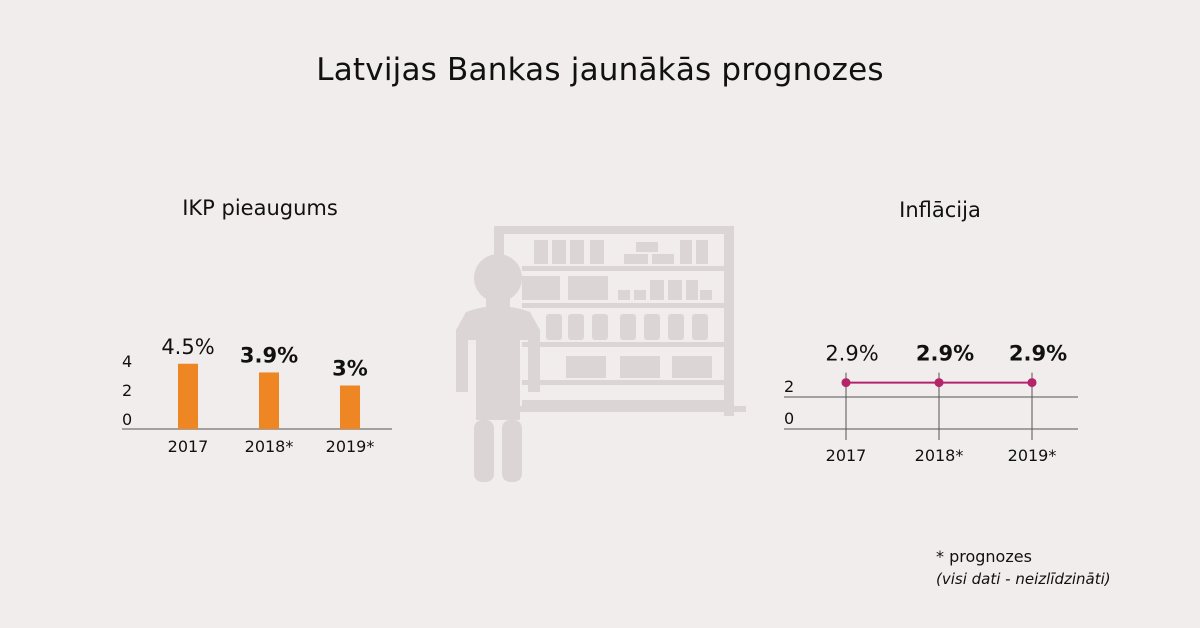 Image resolution: width=1200 pixels, height=628 pixels. Describe the element at coordinates (846, 455) in the screenshot. I see `inflation-x-tick-label: 2017` at that location.